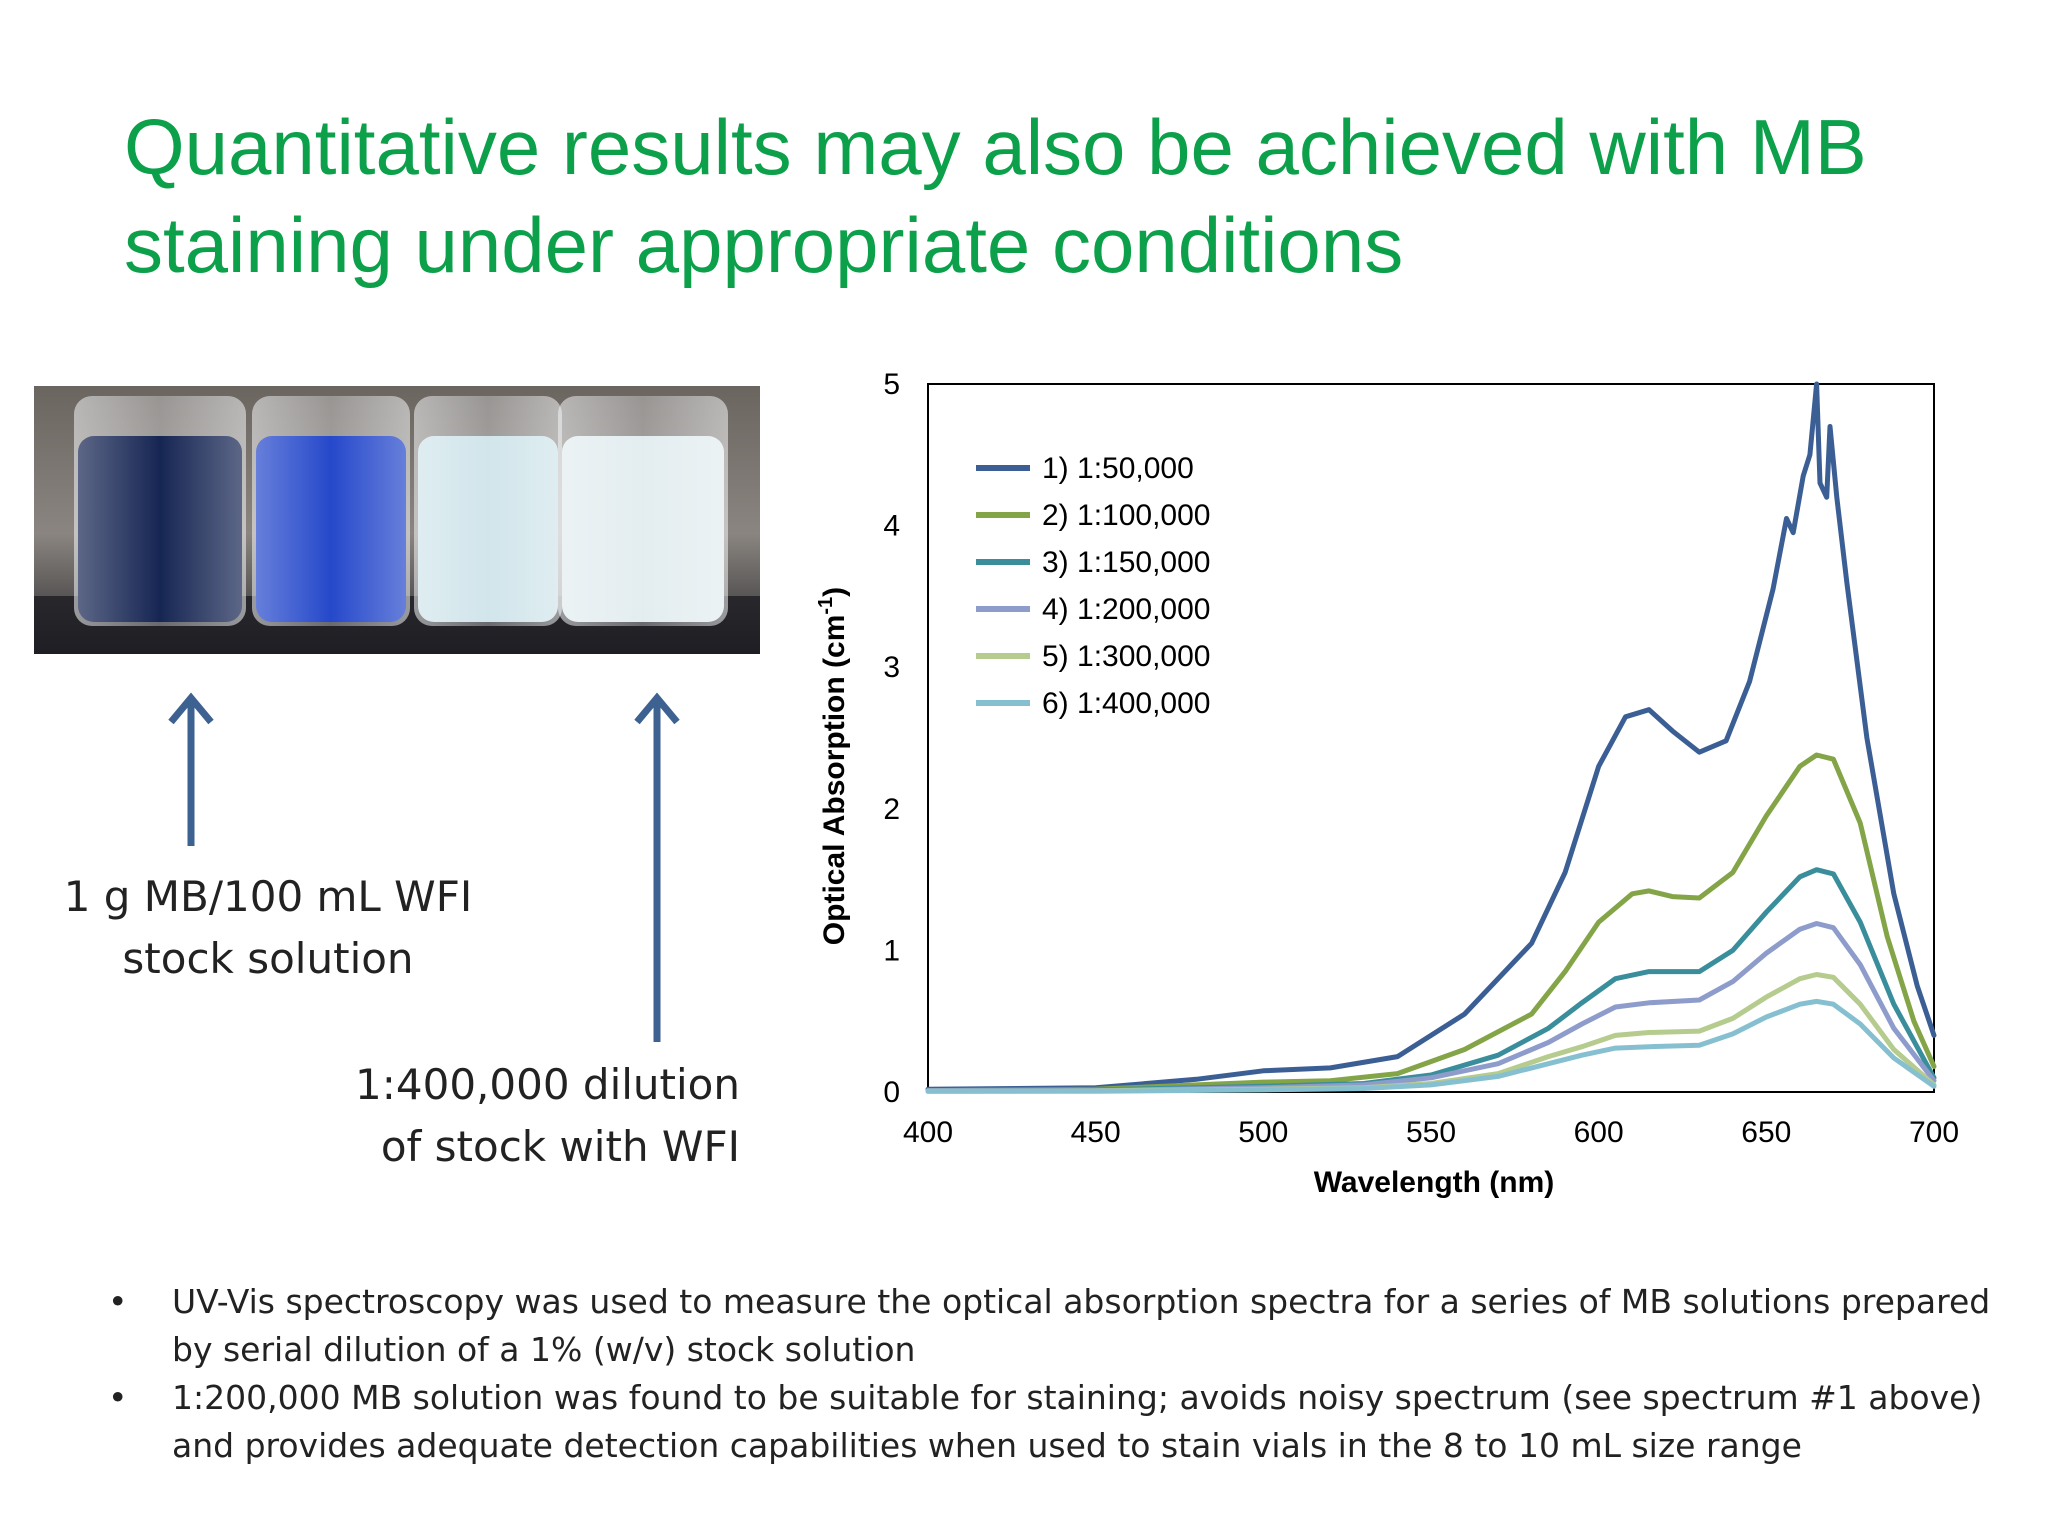 This screenshot has height=1536, width=2048. Describe the element at coordinates (1126, 703) in the screenshot. I see `legend-label-6: 6) 1:400,000` at that location.